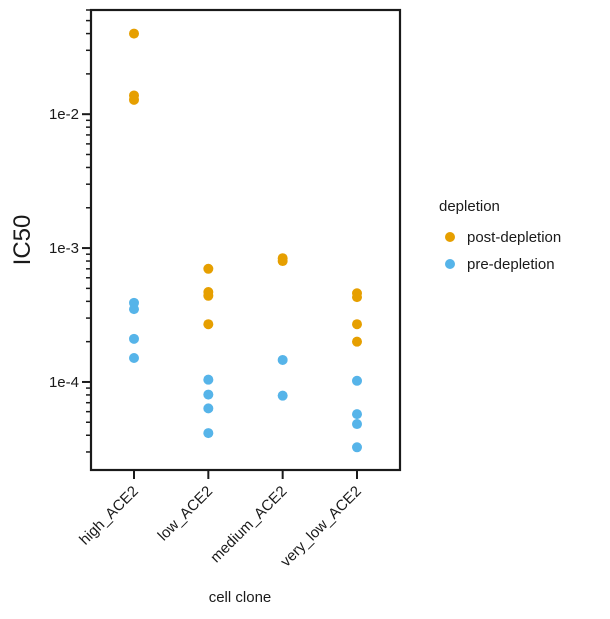 This screenshot has width=610, height=619. I want to click on x-tick-label: high_ACE2, so click(109, 516).